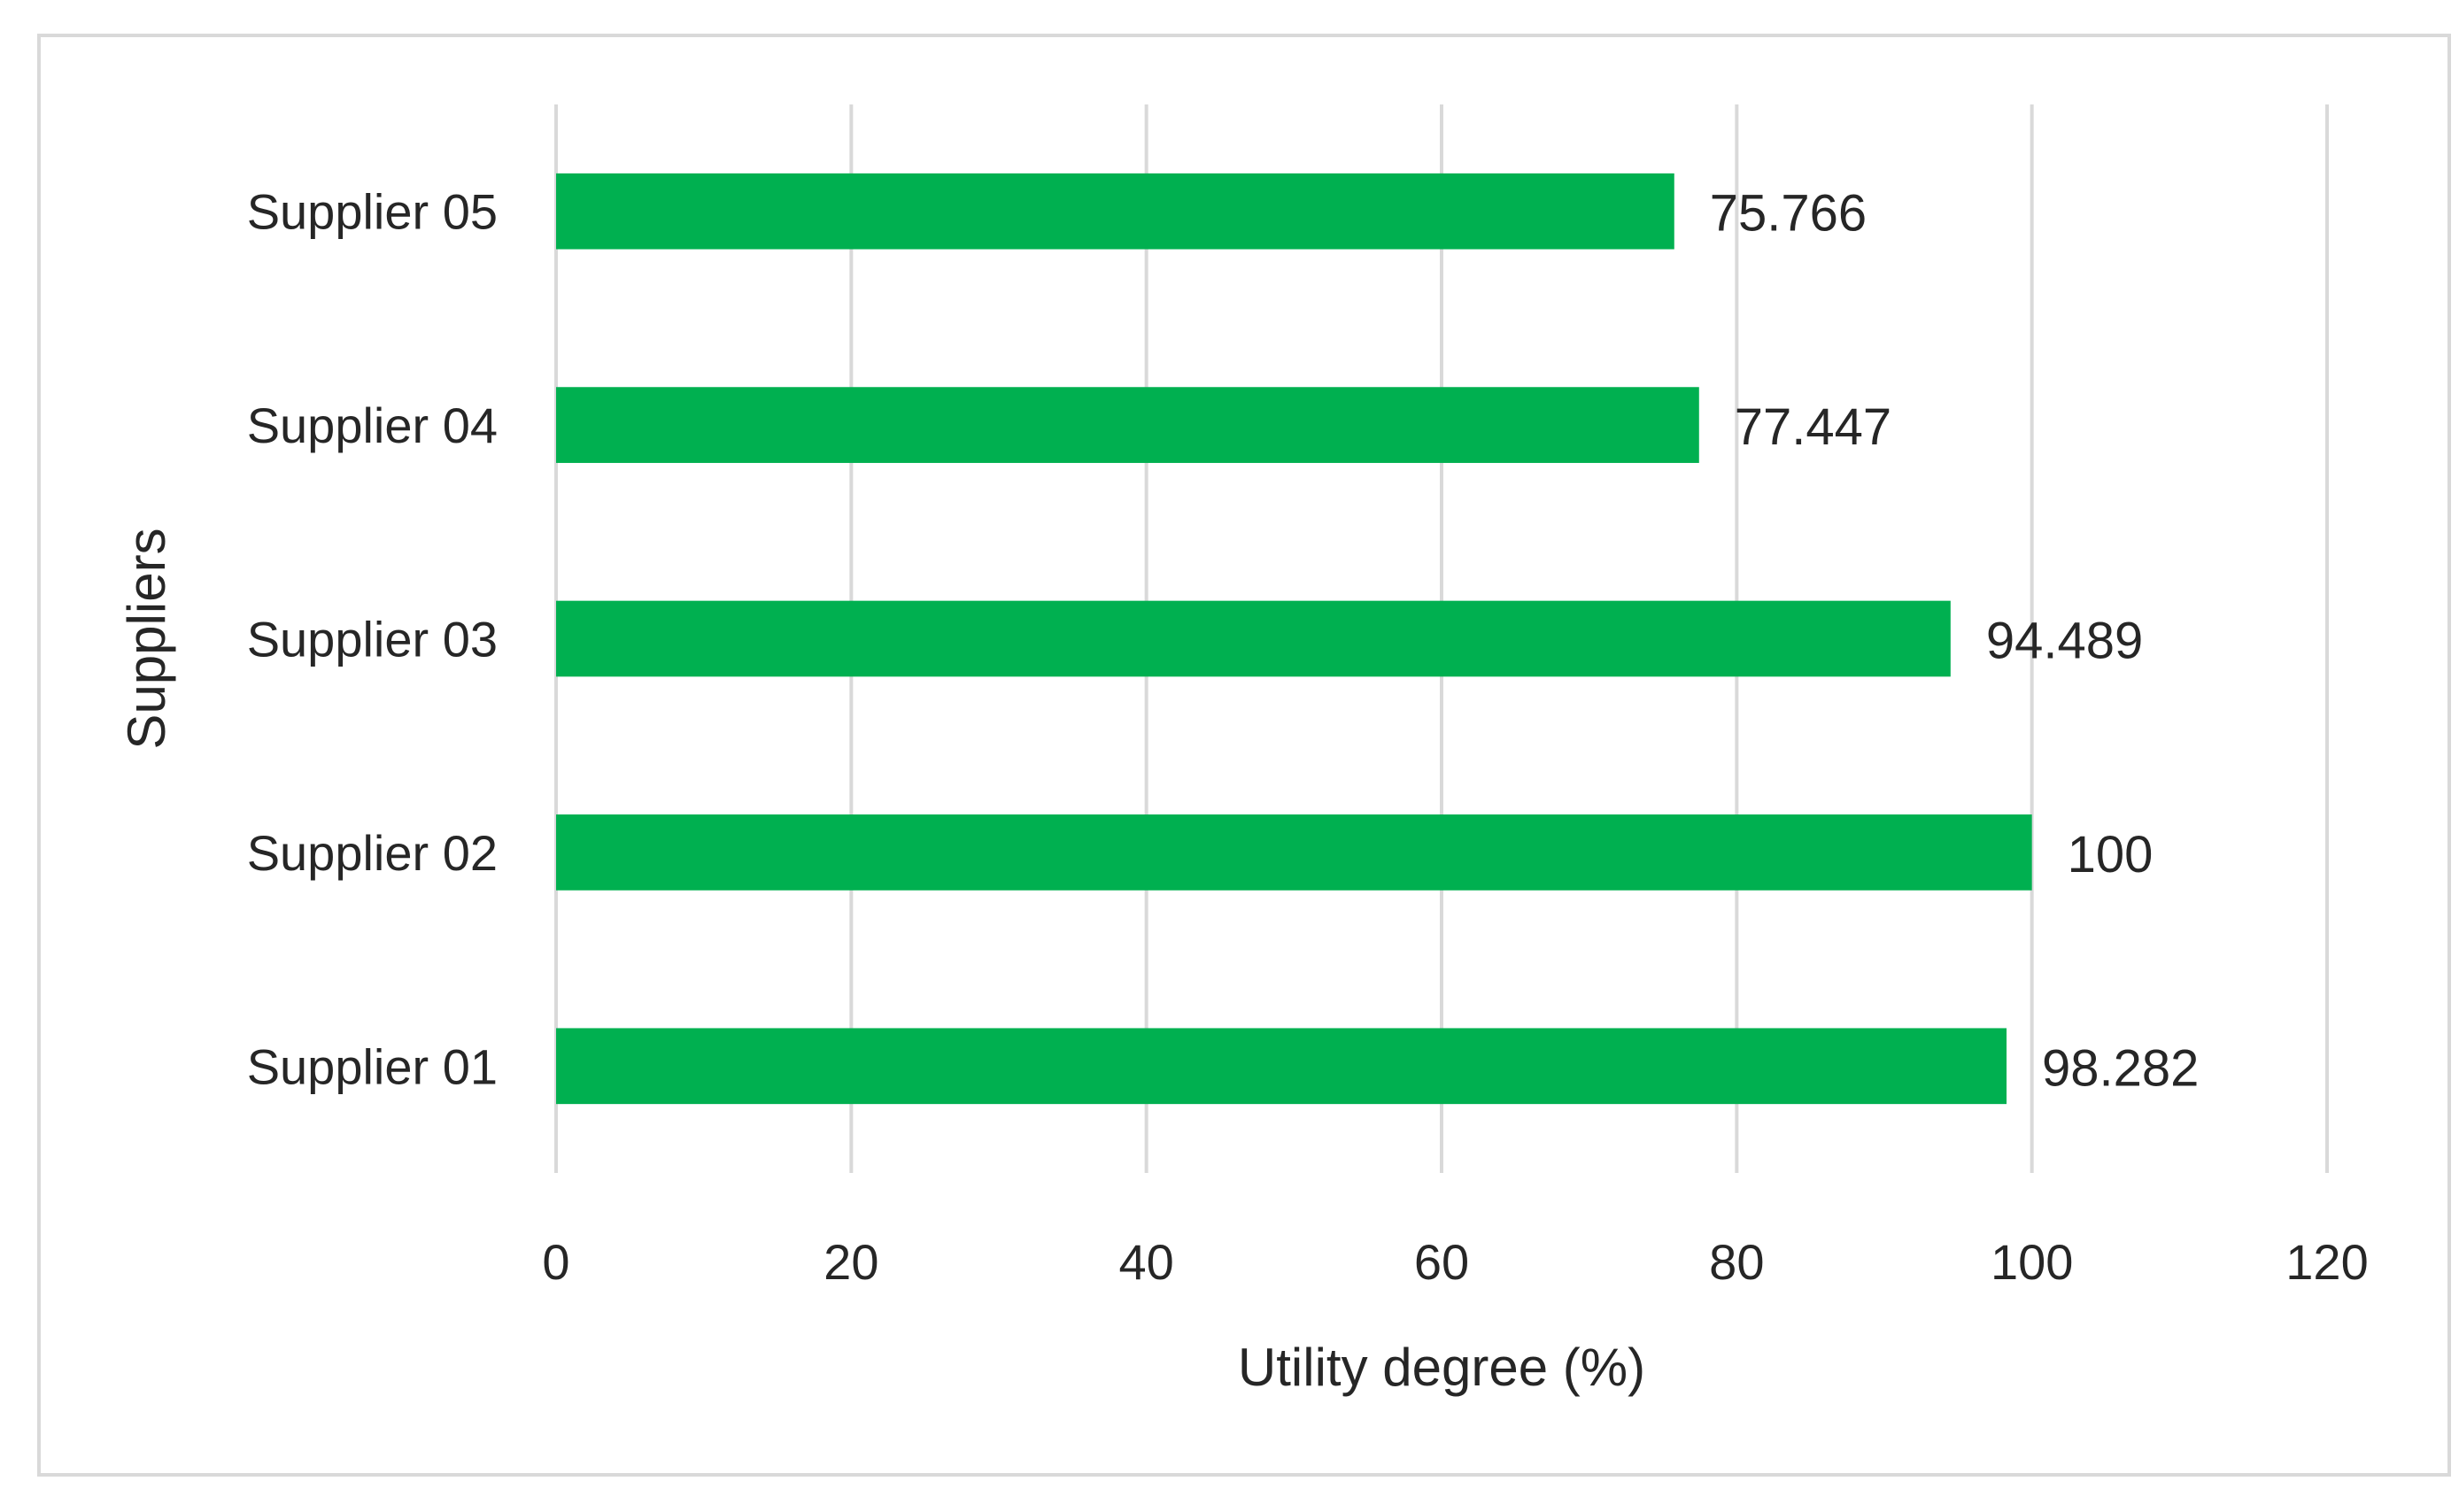  What do you see at coordinates (1955, 641) in the screenshot?
I see `data-labels: 98.282 100 94.489 77.447 75.766` at bounding box center [1955, 641].